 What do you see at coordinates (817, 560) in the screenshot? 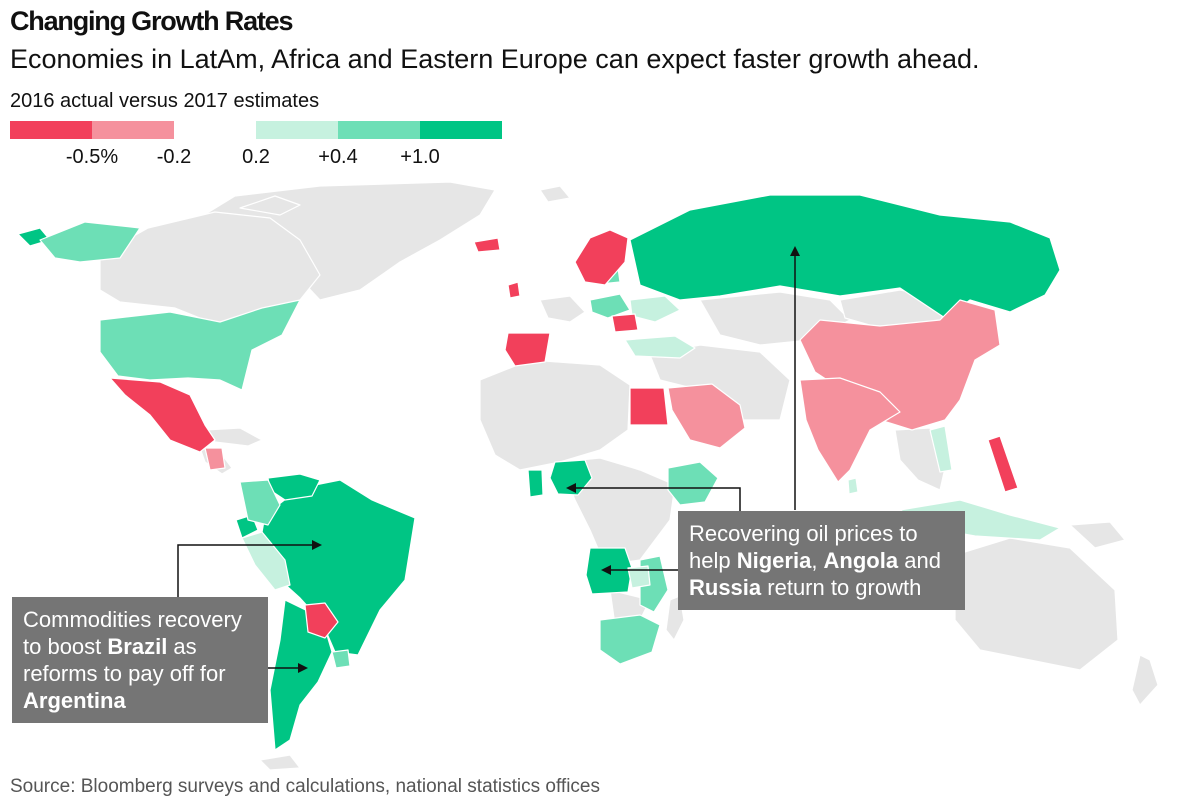
I see `callout-oil-text-2: ,` at bounding box center [817, 560].